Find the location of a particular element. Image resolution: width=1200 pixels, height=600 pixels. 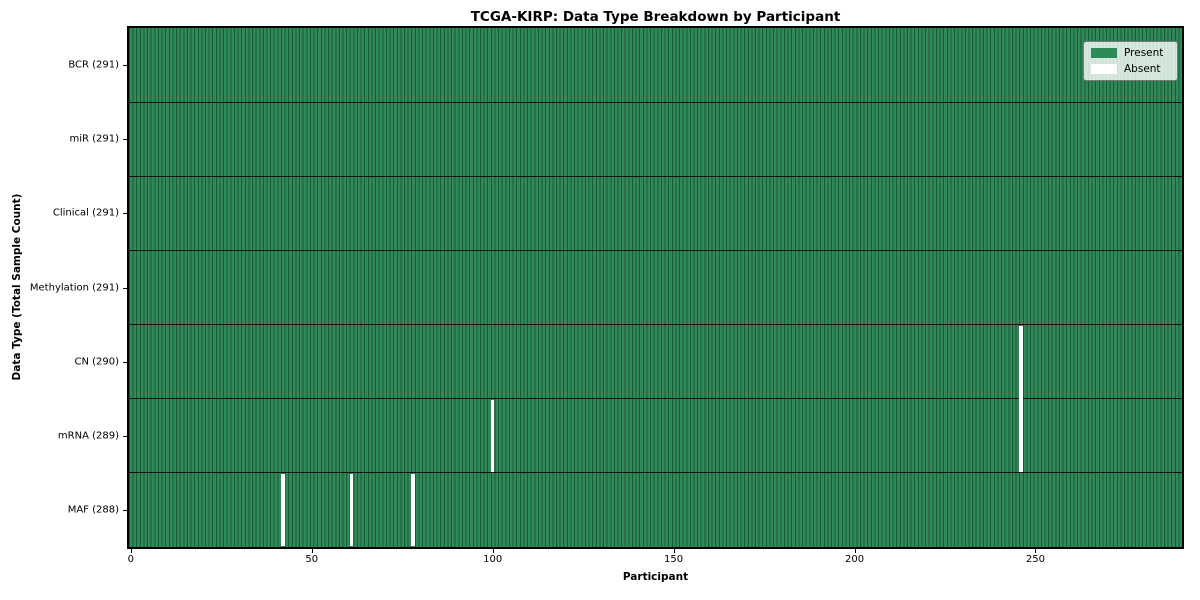

y-tick-label-CN: CN (290) is located at coordinates (96, 362).